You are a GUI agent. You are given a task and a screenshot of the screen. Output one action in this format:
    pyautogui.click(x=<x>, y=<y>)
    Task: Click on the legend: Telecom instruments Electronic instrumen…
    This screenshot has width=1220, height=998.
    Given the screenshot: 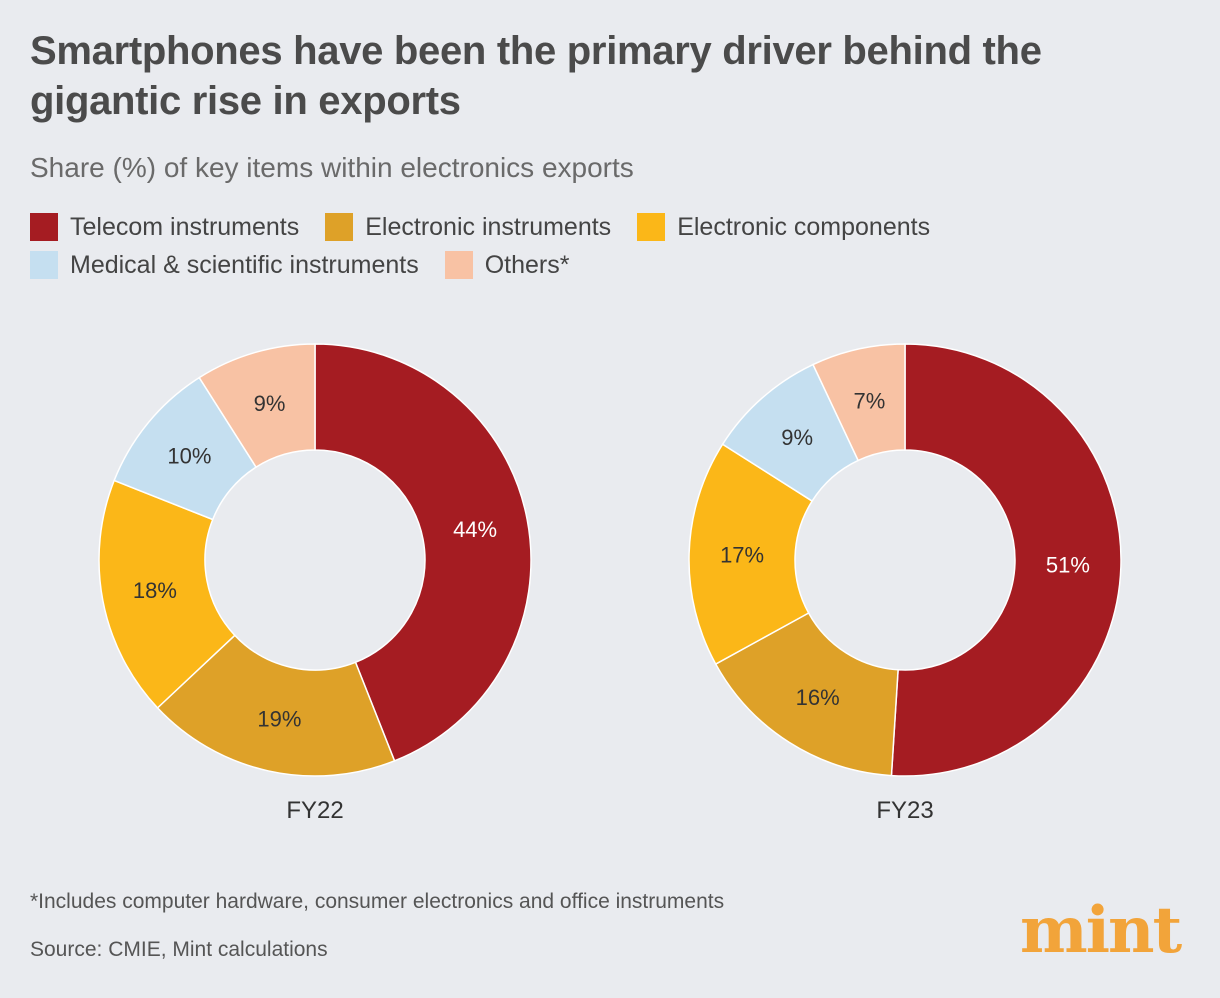 What is the action you would take?
    pyautogui.click(x=605, y=246)
    